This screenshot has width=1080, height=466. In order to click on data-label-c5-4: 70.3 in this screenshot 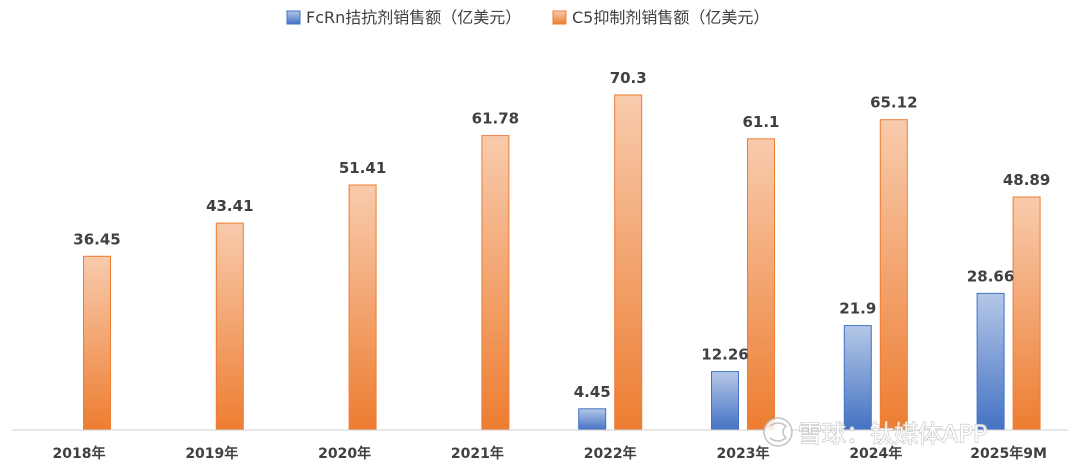, I will do `click(628, 78)`.